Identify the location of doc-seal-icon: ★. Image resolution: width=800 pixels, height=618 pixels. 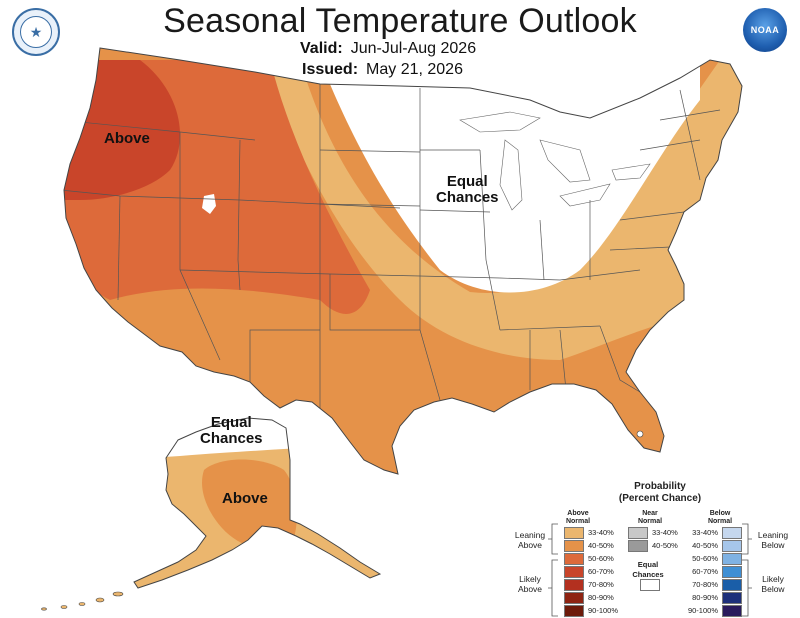
(36, 32).